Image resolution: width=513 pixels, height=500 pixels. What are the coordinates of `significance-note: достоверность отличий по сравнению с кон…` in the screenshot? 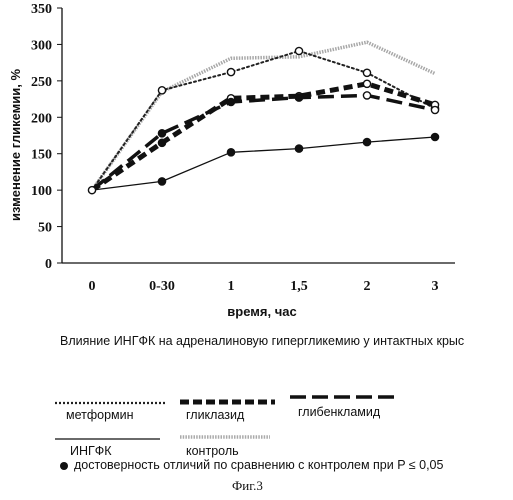 It's located at (251, 465).